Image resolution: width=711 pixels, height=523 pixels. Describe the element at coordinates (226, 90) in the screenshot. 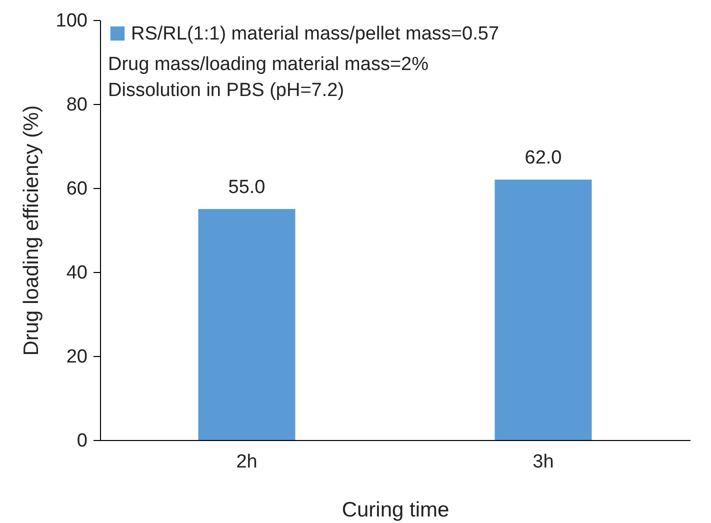

I see `annotation: Dissolution in PBS (pH=7.2)` at that location.